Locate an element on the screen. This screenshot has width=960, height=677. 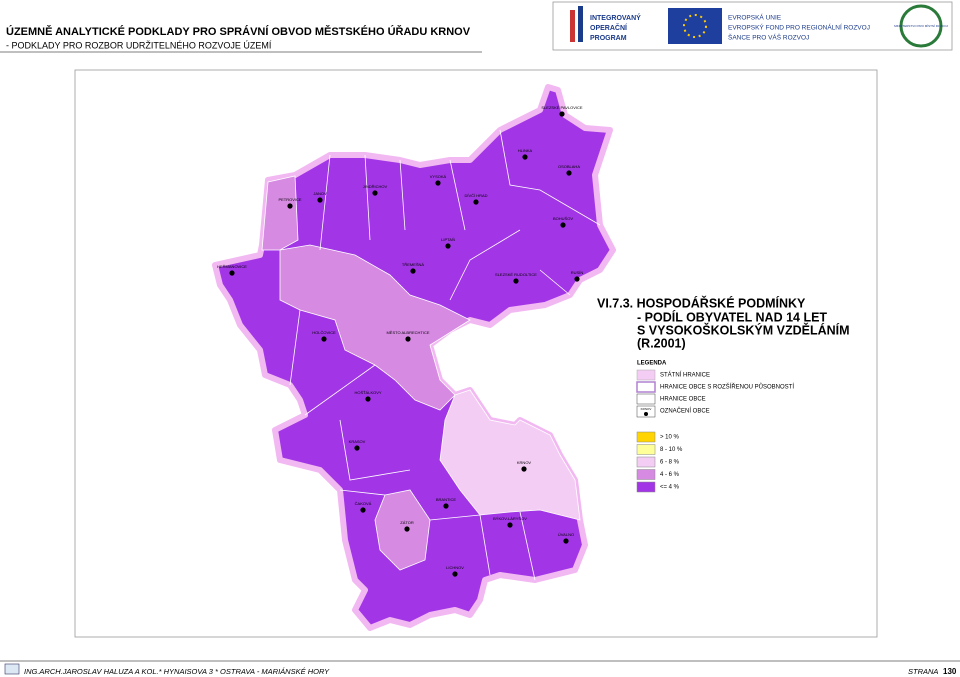
map-title-line: VI.7.3. HOSPODÁŘSKÉ PODMÍNKY is located at coordinates (701, 302).